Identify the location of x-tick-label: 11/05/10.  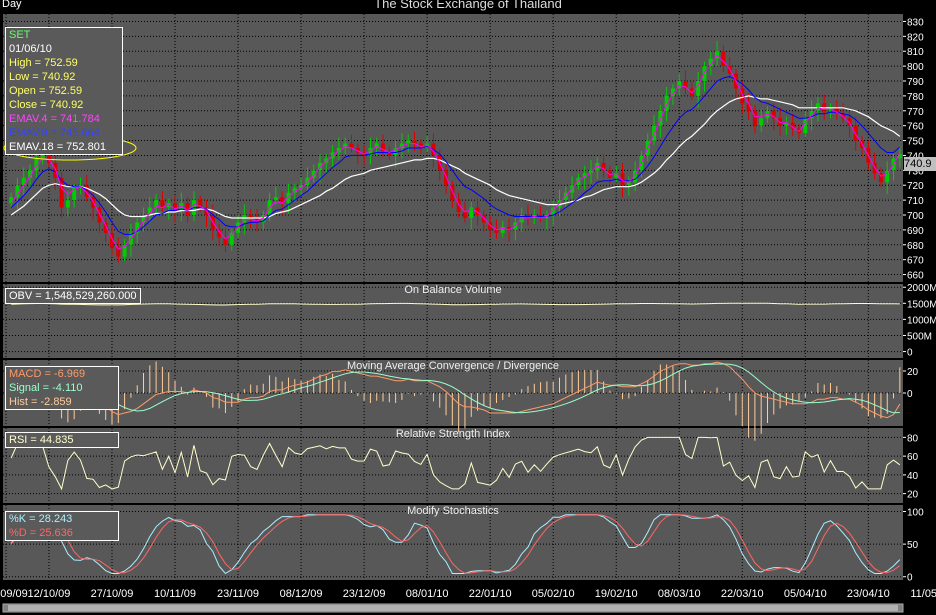
(923, 594).